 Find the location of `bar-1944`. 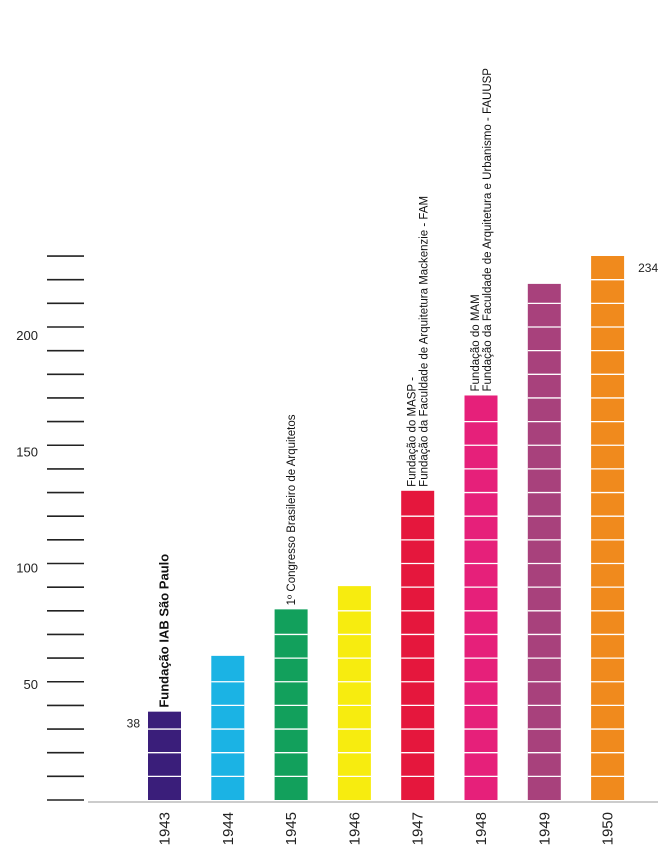

bar-1944 is located at coordinates (228, 727).